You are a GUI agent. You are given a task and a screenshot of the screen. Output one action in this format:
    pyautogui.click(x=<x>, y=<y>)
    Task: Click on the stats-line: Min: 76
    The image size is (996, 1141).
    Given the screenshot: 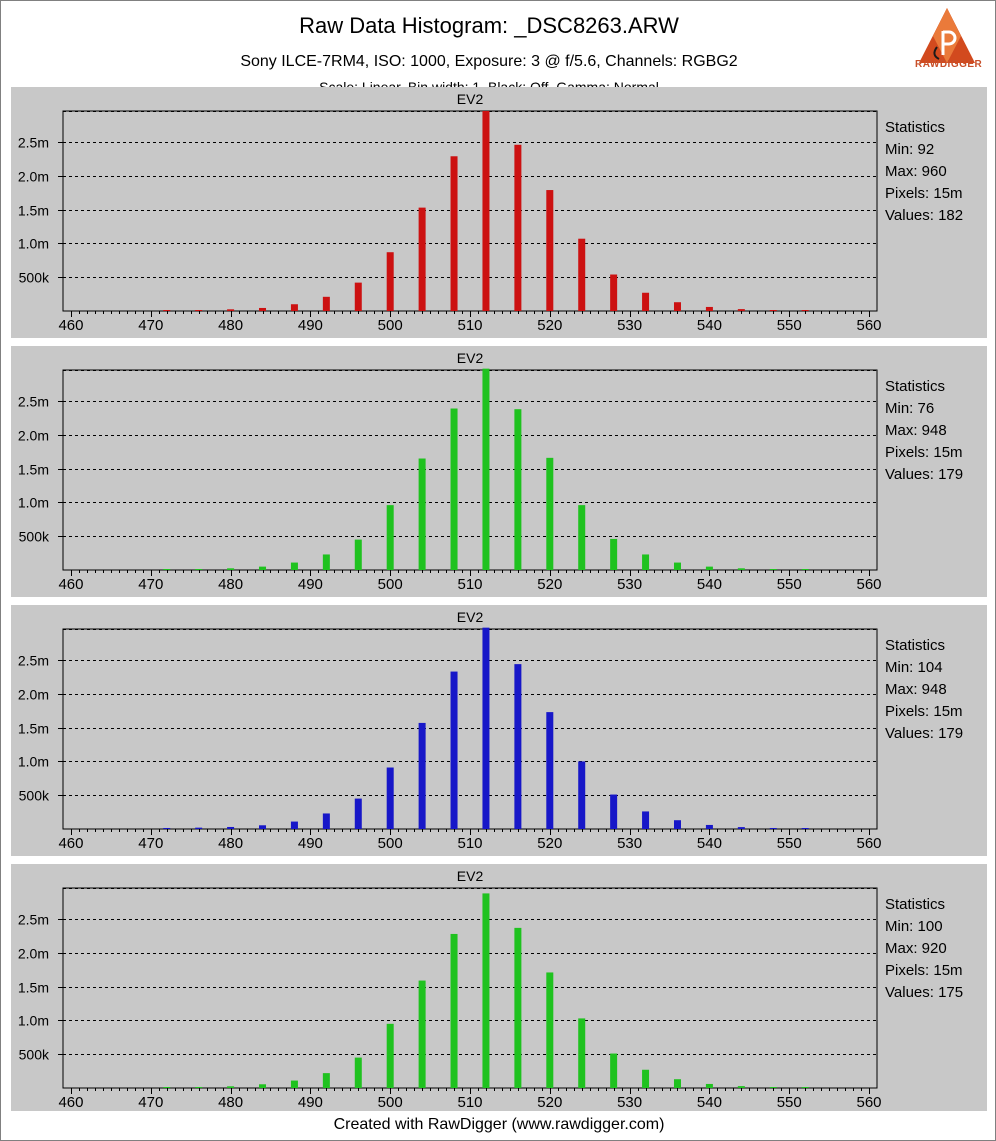 What is the action you would take?
    pyautogui.click(x=909, y=408)
    